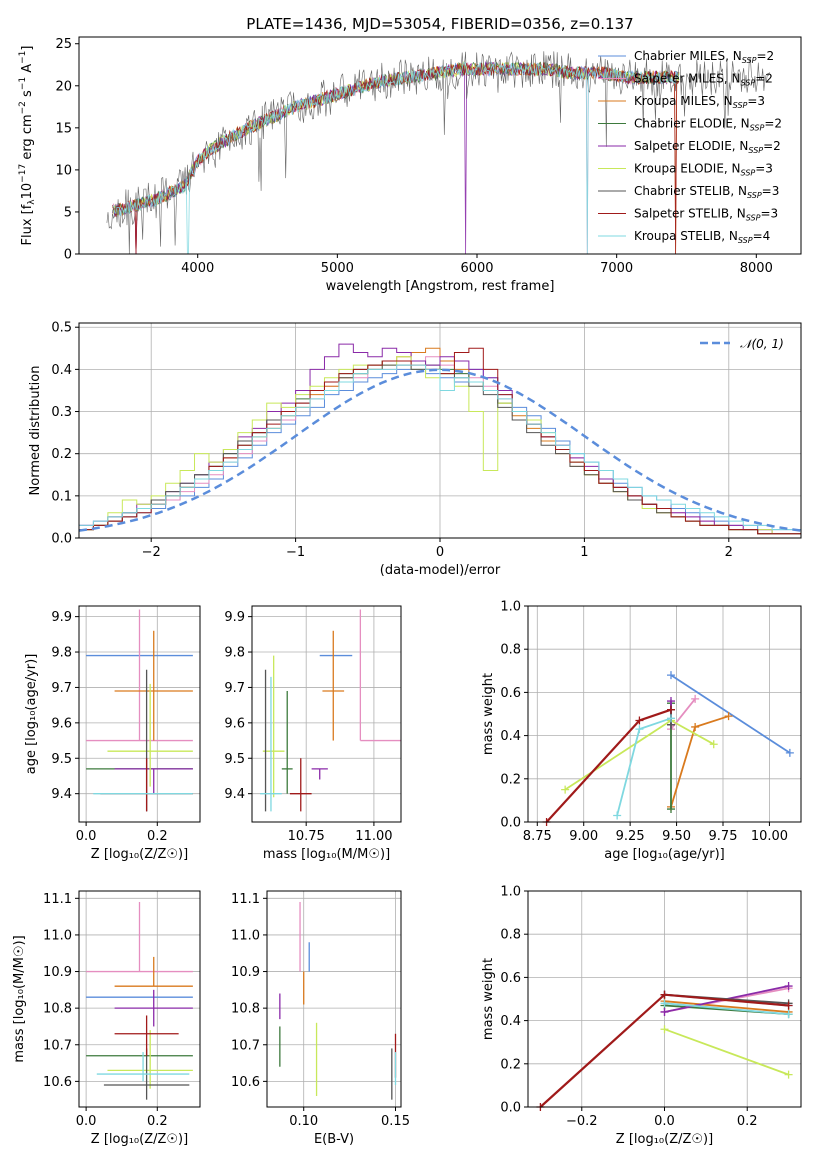 The height and width of the screenshot is (1174, 819). I want to click on legend-entry: Kroupa STELIB, NSSP=4, so click(702, 237).